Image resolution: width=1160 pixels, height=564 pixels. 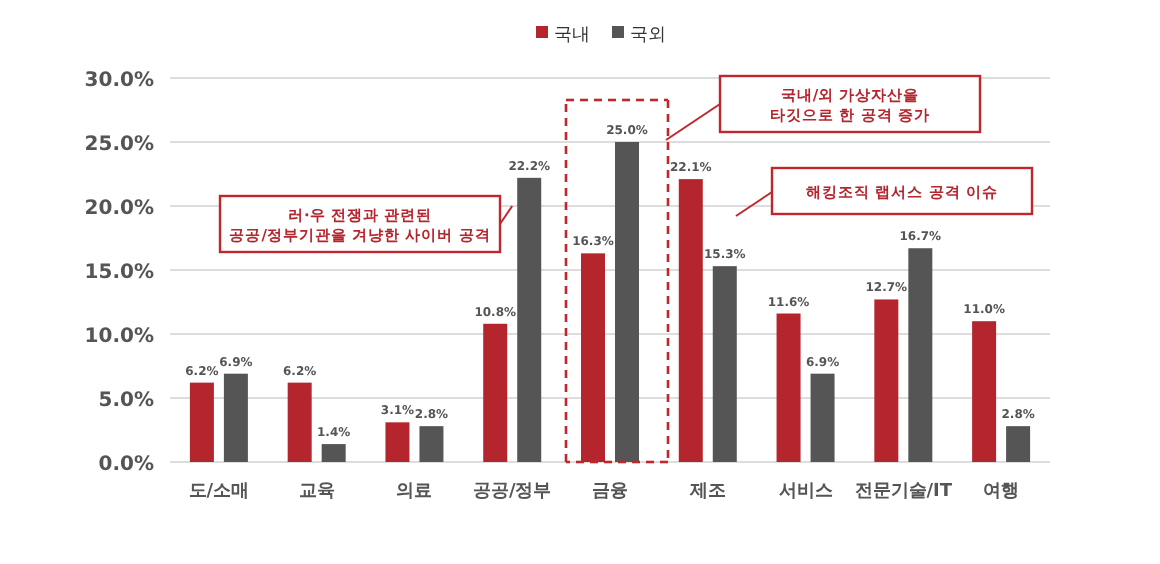 What do you see at coordinates (414, 492) in the screenshot?
I see `x-tick-label: 의료` at bounding box center [414, 492].